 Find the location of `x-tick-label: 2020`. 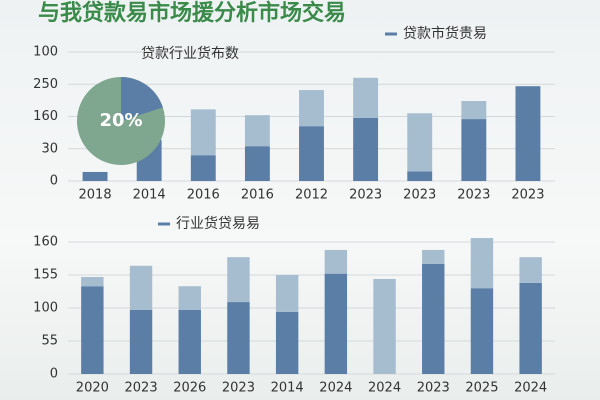

x-tick-label: 2020 is located at coordinates (92, 388).